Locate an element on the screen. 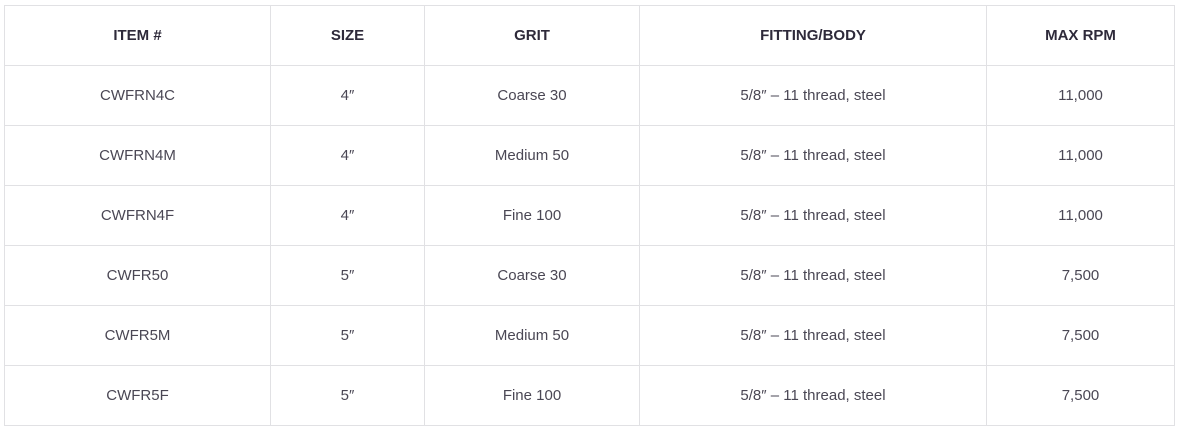  column-header: ITEM # is located at coordinates (137, 35).